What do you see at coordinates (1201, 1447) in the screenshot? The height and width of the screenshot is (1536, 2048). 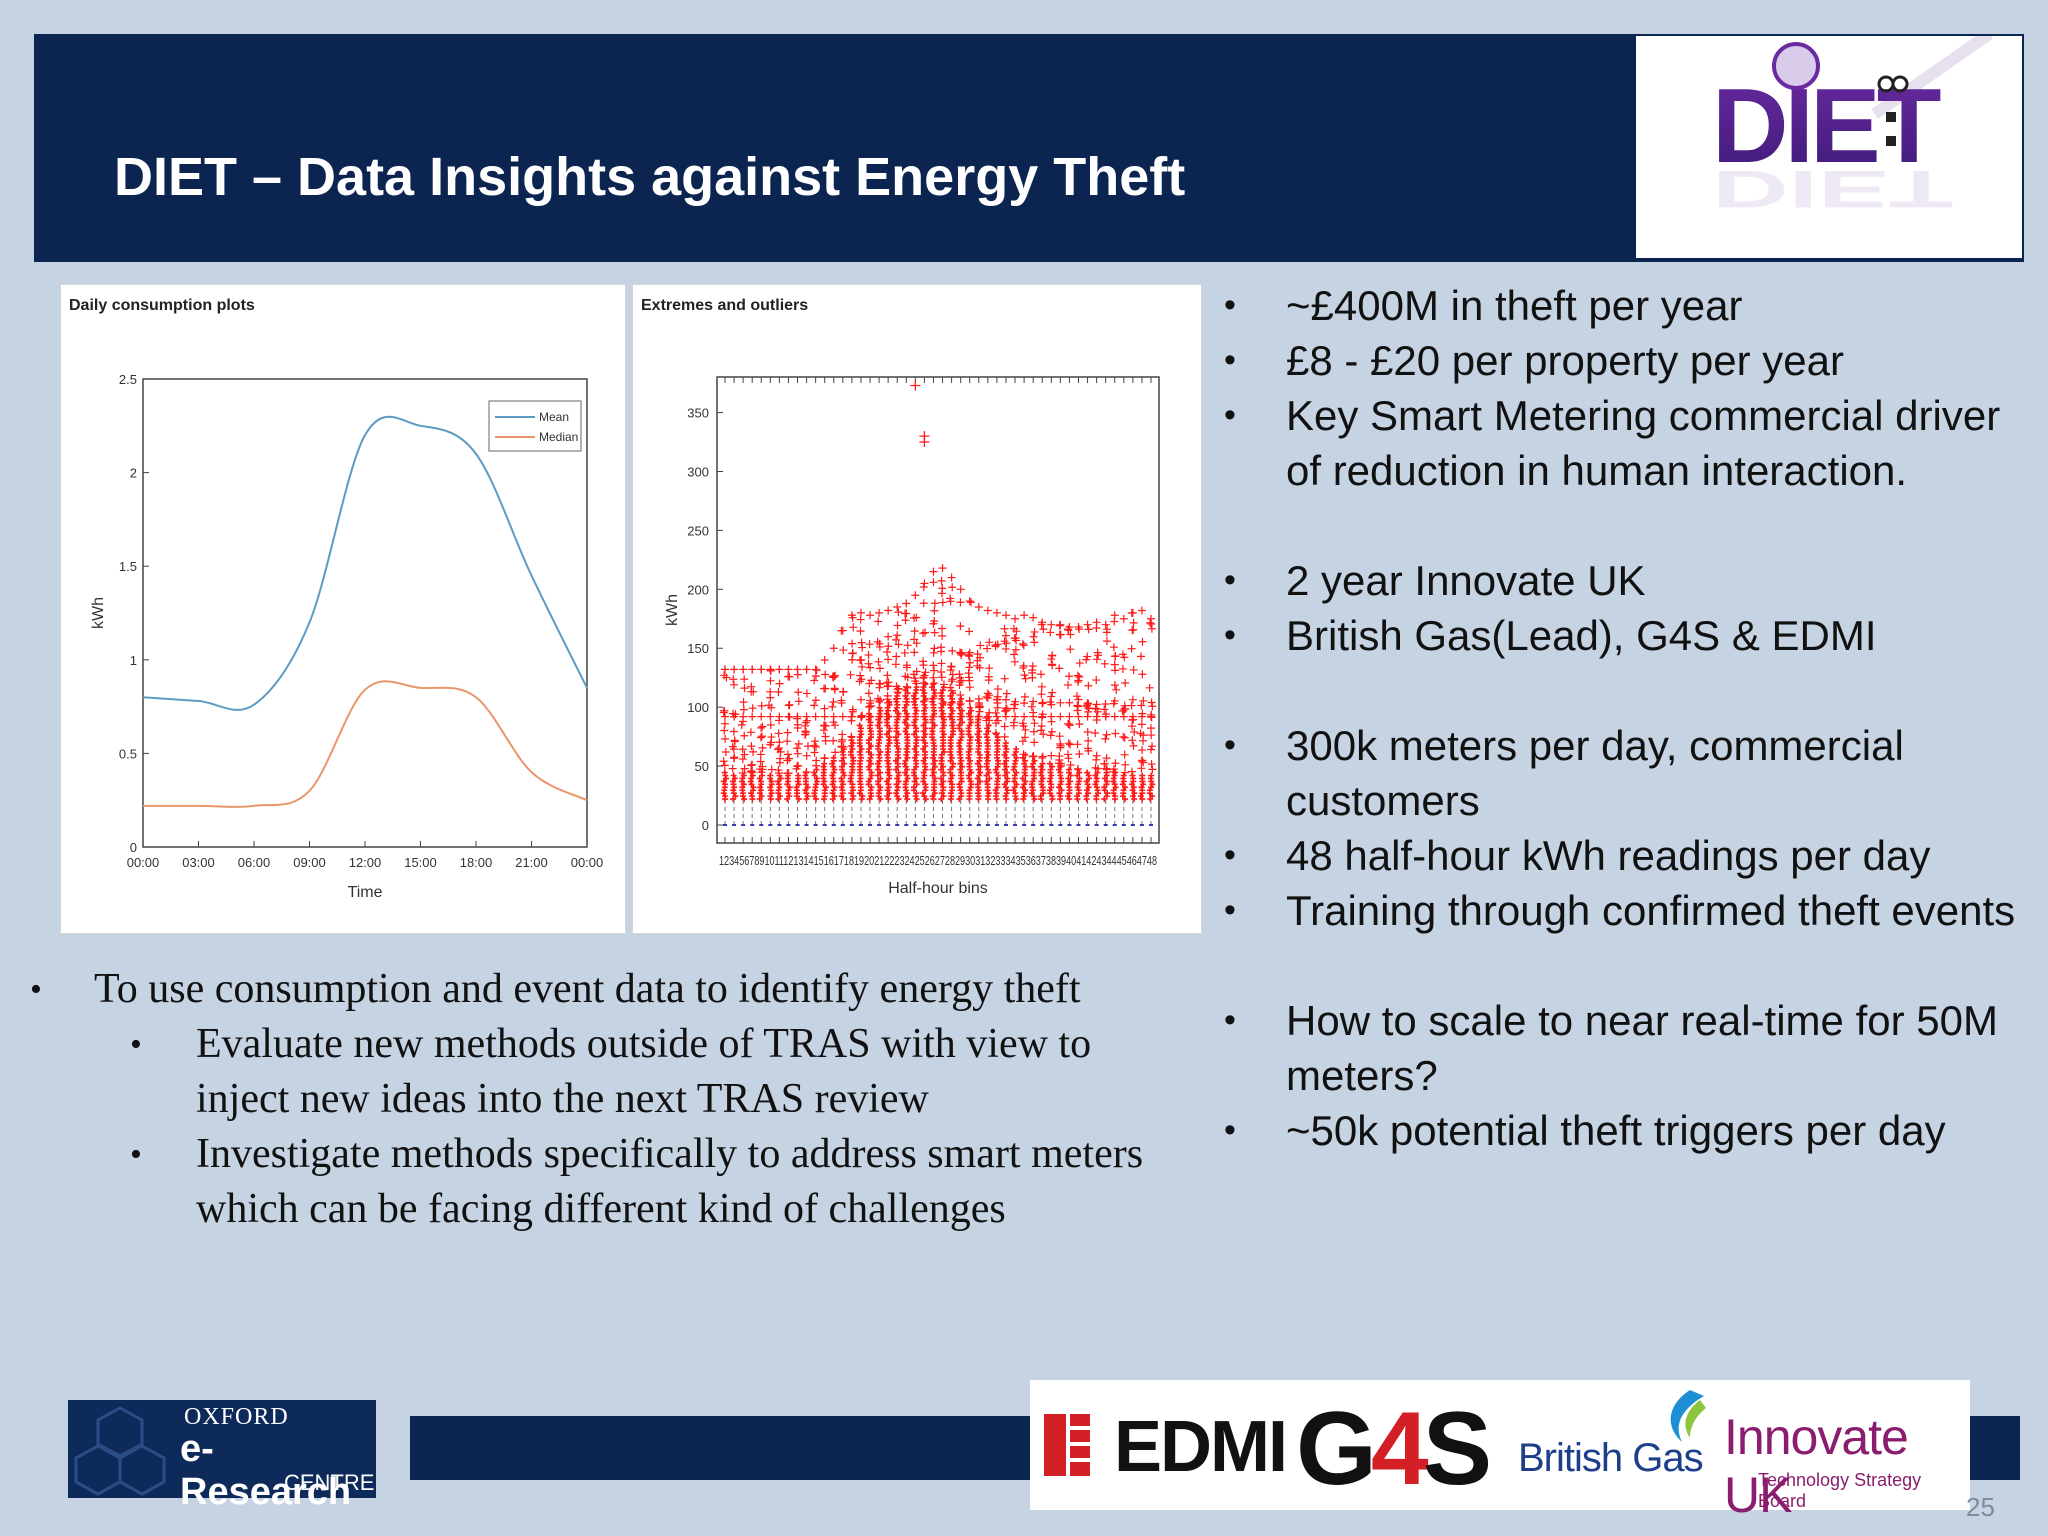 I see `edmi-logo: EDMI` at bounding box center [1201, 1447].